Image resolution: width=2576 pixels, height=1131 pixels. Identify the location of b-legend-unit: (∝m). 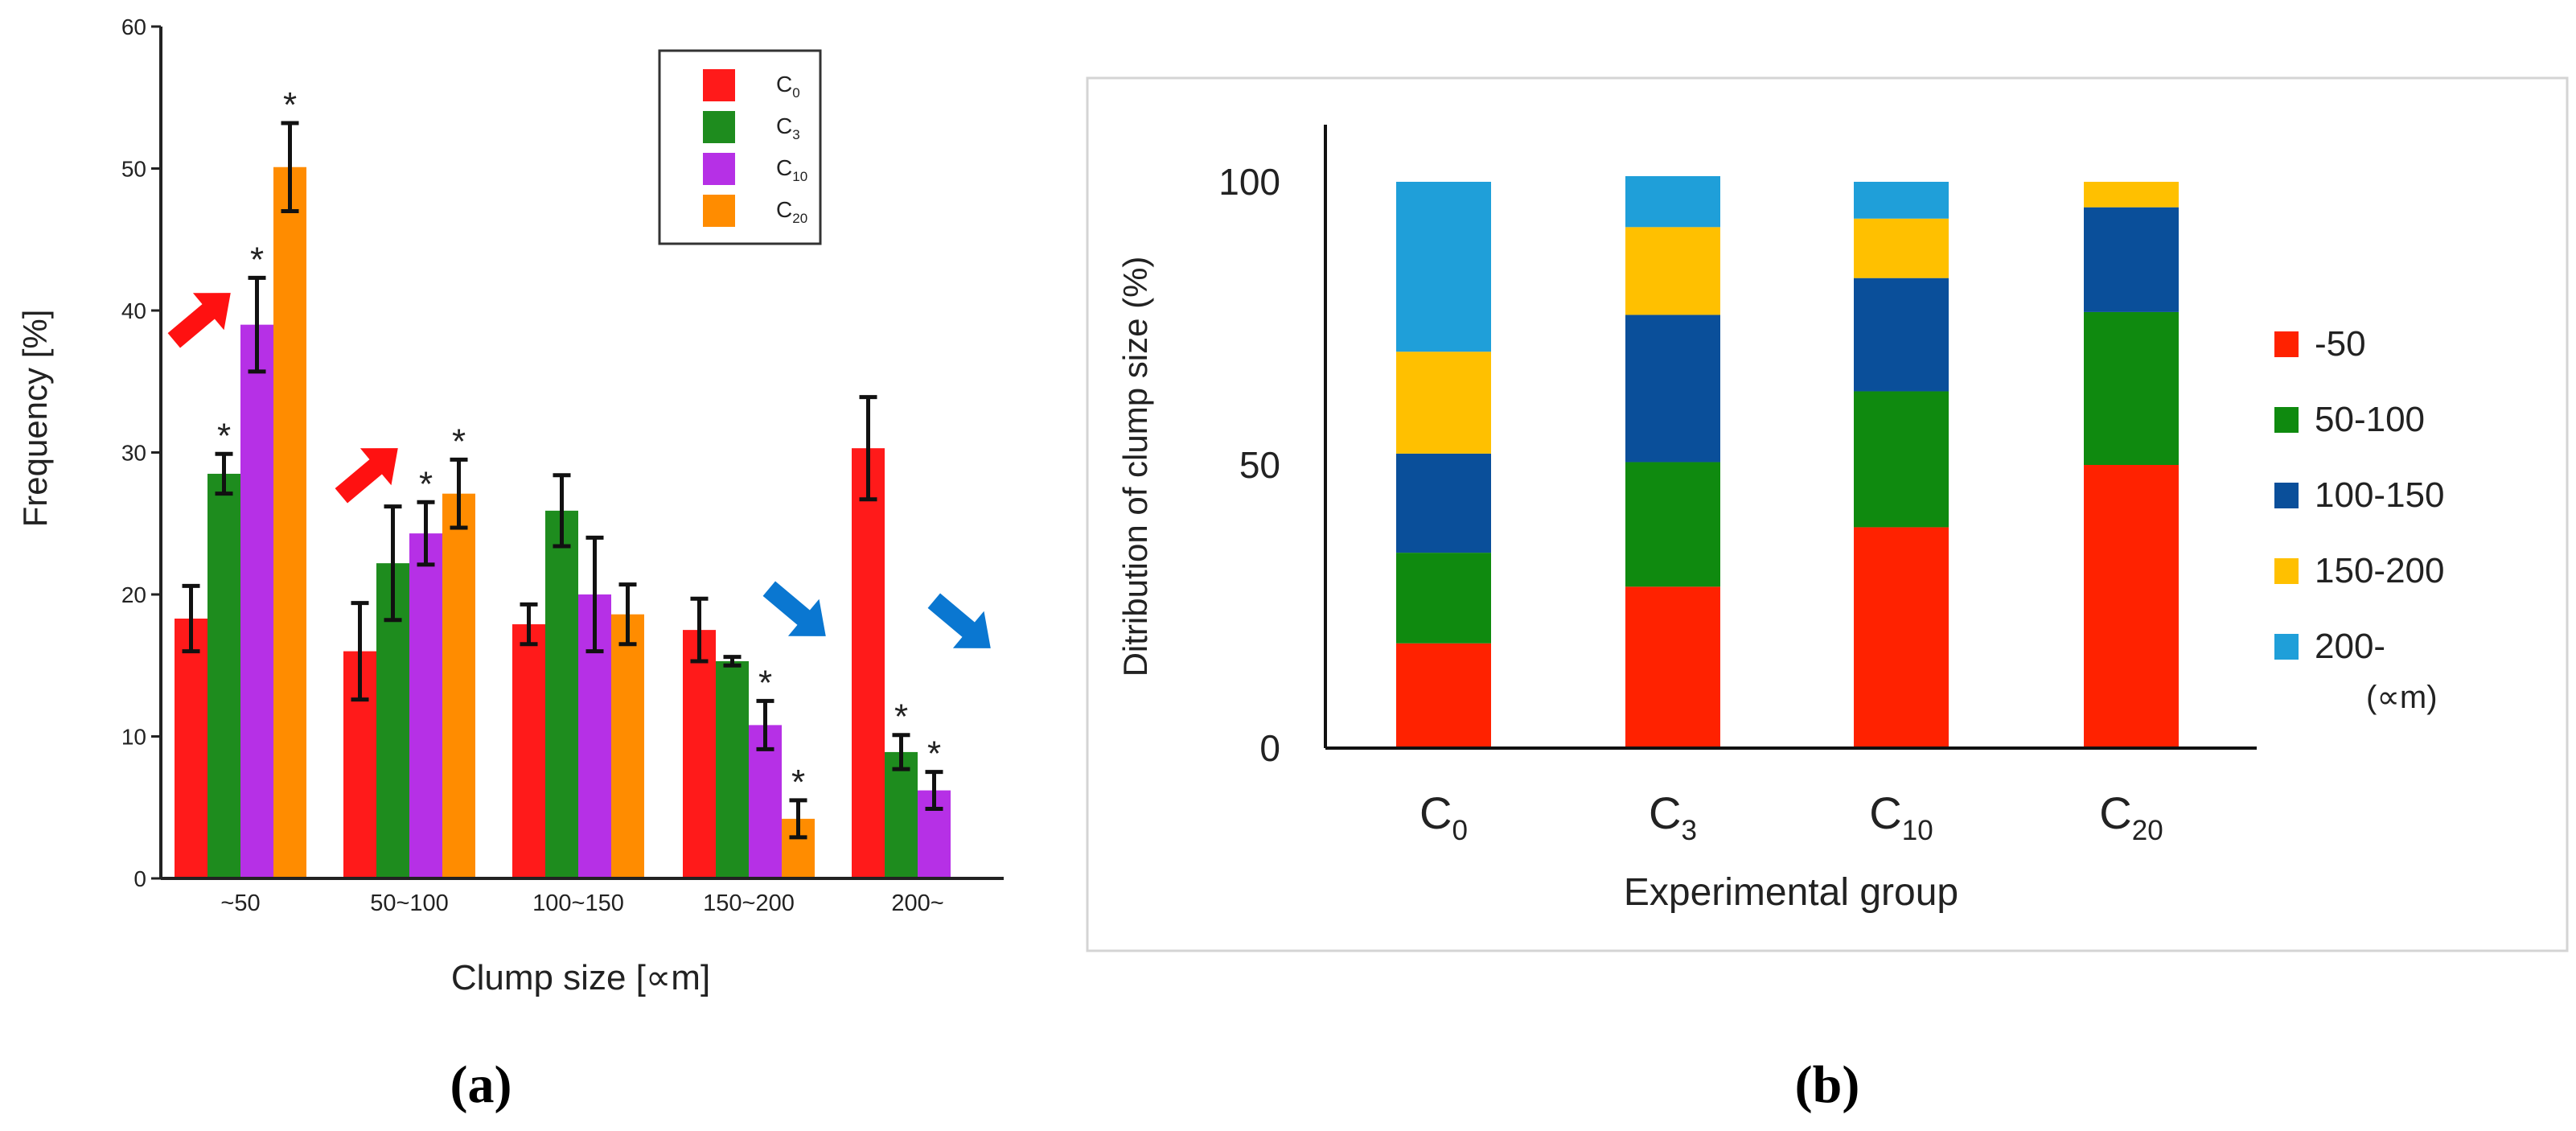
(2402, 698).